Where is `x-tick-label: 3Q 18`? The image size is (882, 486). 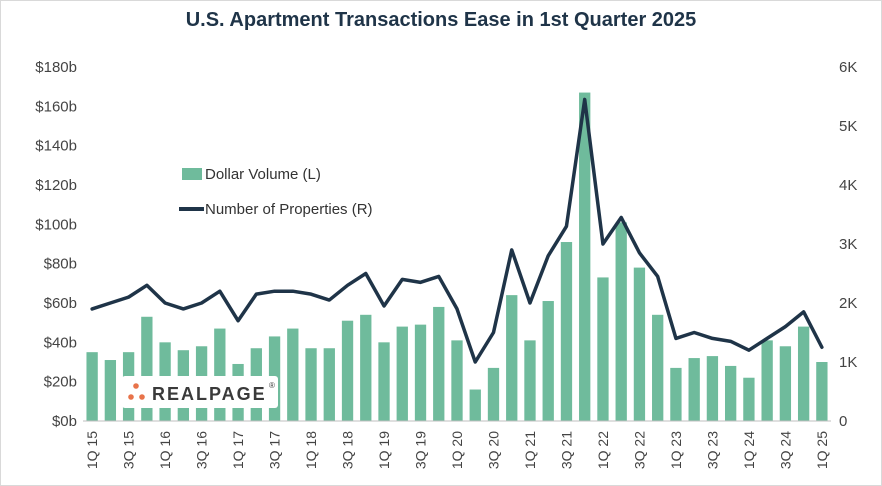
x-tick-label: 3Q 18 is located at coordinates (348, 450).